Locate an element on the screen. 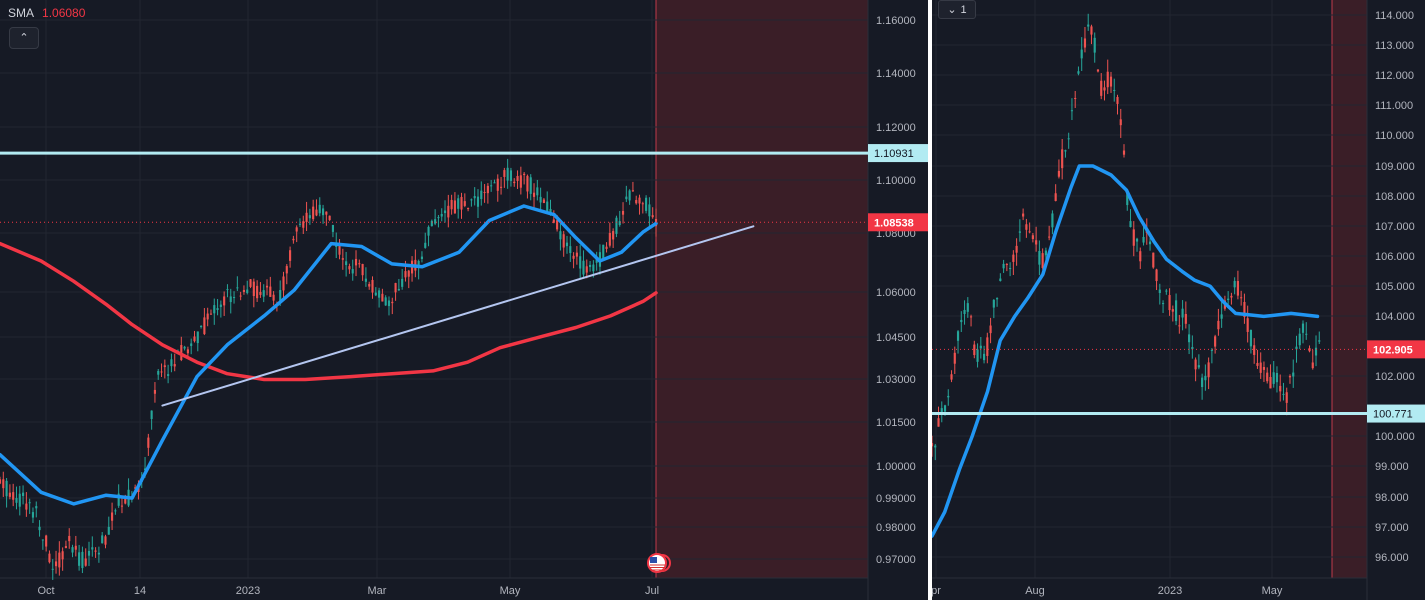 The height and width of the screenshot is (600, 1425). y-tick-label: 99.000 is located at coordinates (1392, 467).